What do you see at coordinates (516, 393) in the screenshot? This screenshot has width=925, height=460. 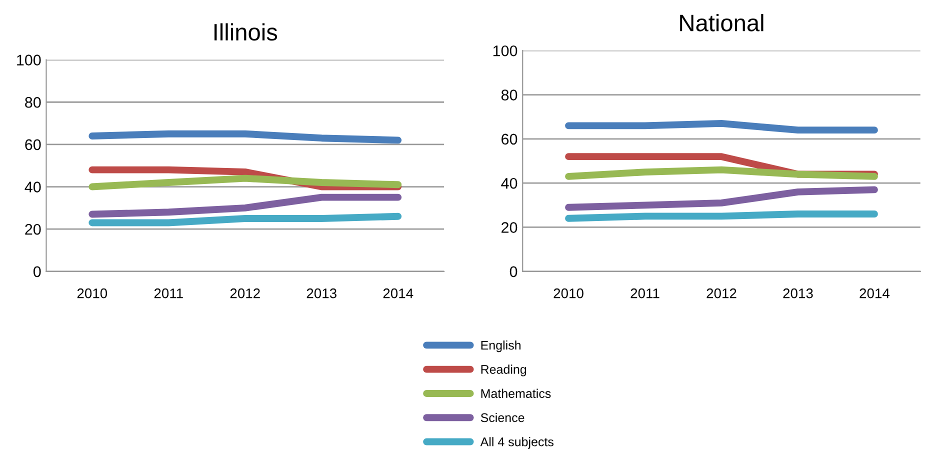 I see `legend-label: Mathematics` at bounding box center [516, 393].